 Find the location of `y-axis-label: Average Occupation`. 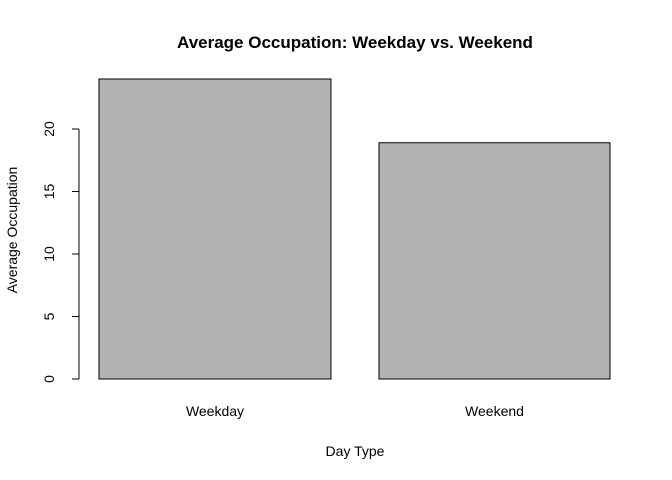

y-axis-label: Average Occupation is located at coordinates (12, 230).